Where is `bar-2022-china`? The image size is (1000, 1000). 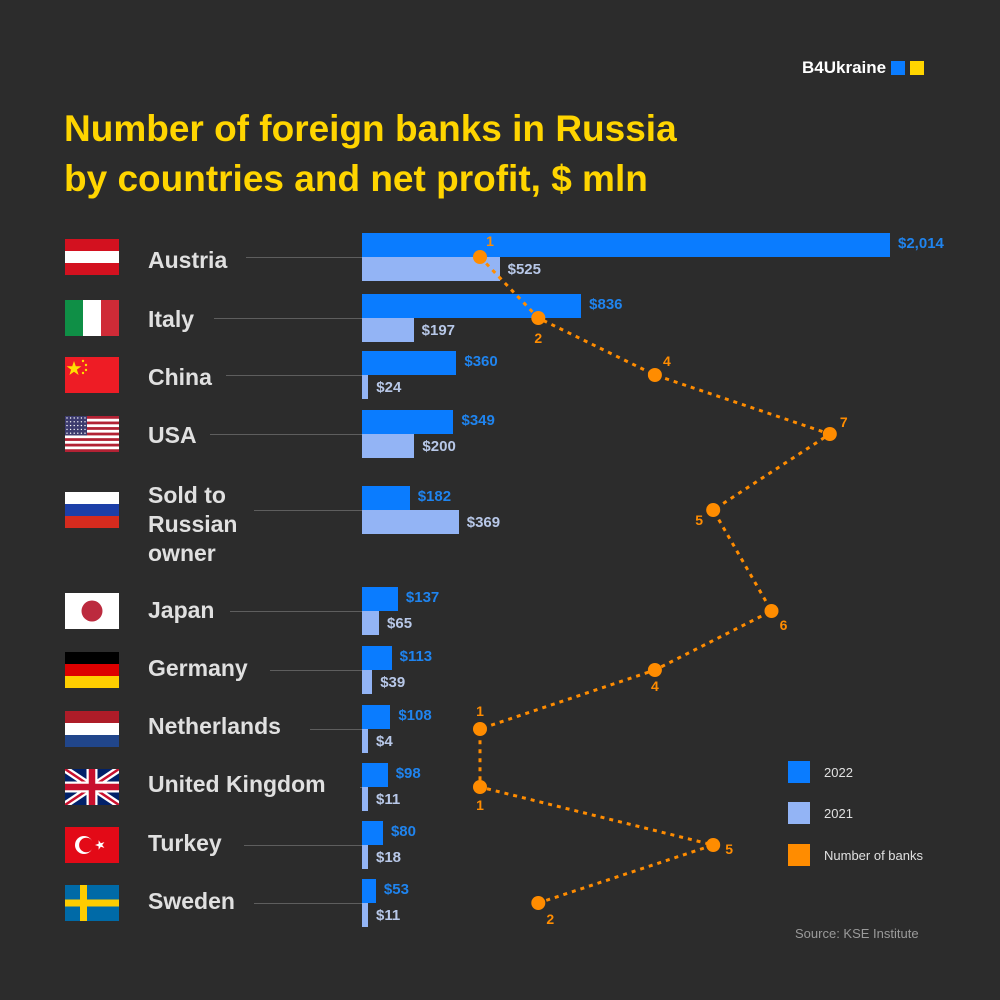
bar-2022-china is located at coordinates (409, 363).